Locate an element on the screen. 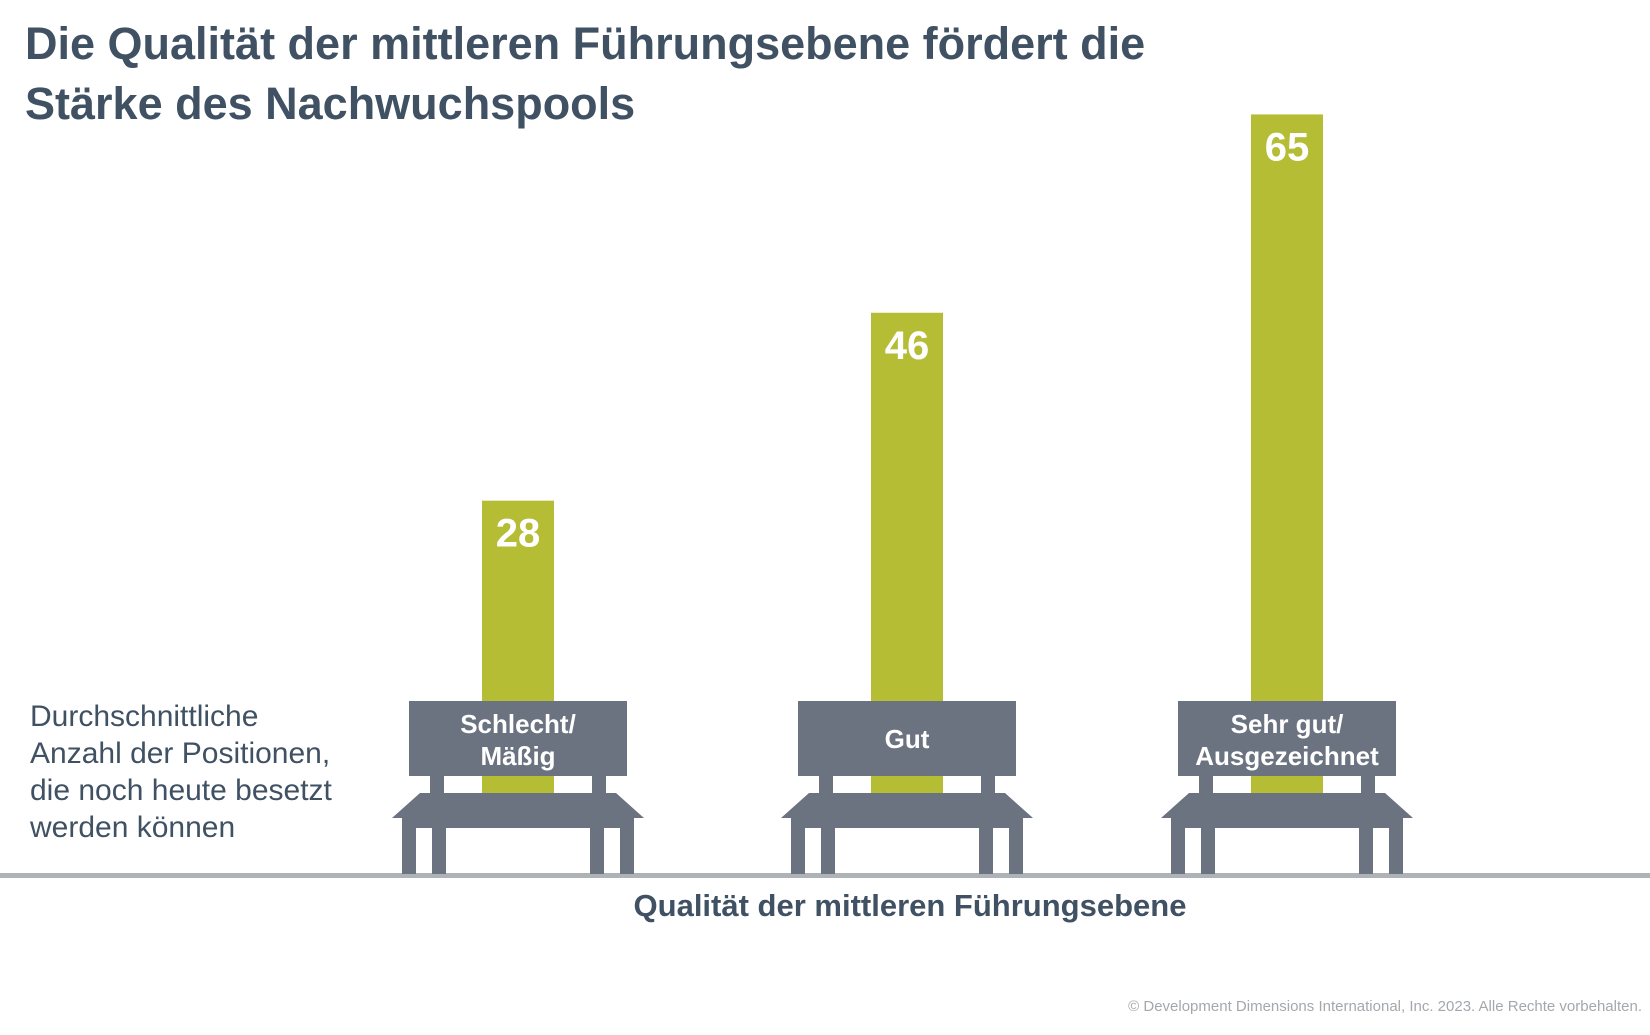  data-label: 28 is located at coordinates (518, 534).